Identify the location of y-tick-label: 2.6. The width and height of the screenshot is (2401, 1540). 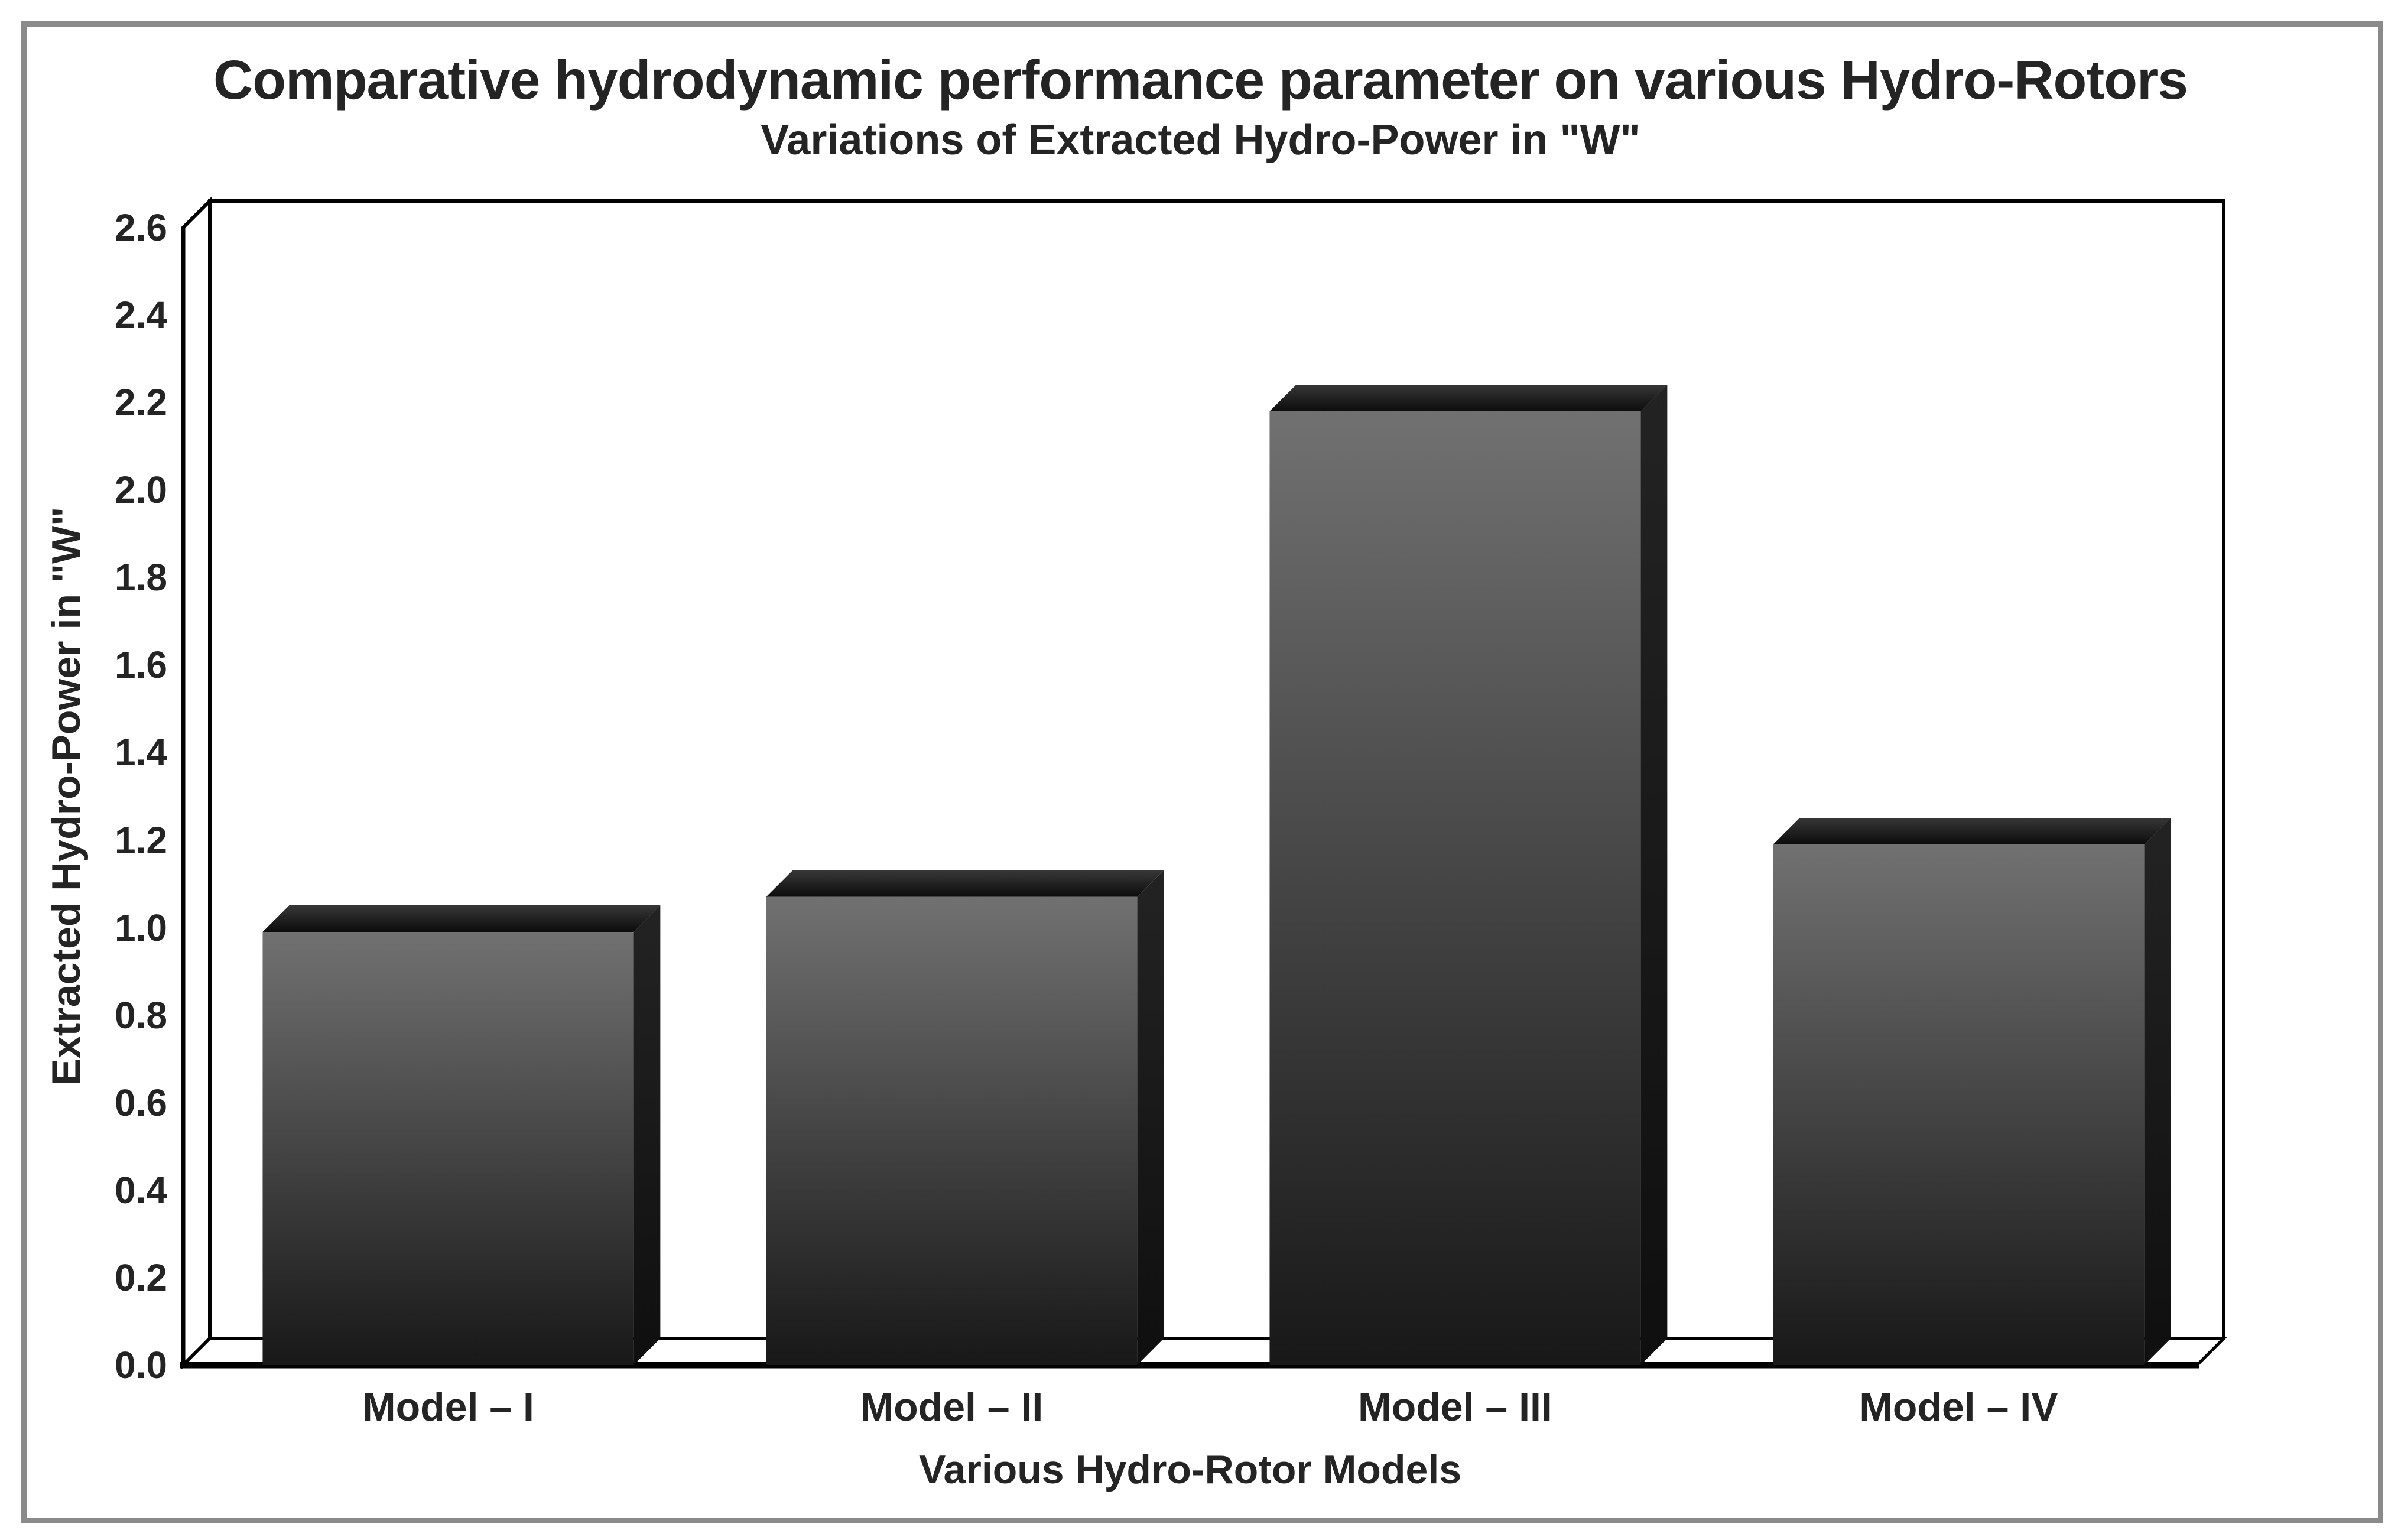
(141, 227).